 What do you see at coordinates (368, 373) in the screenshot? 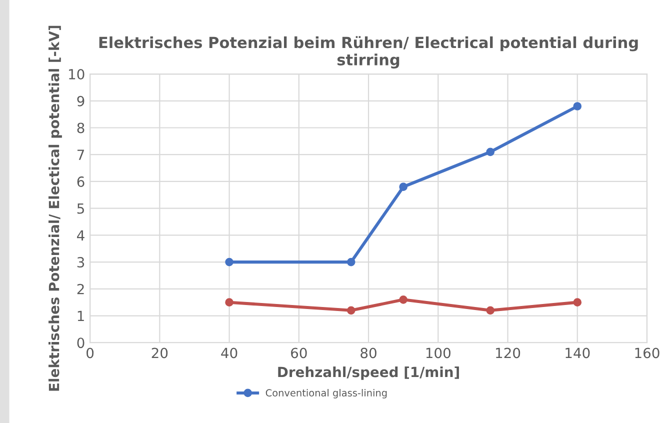
I see `x-axis-title: Drehzahl/speed [1/min]` at bounding box center [368, 373].